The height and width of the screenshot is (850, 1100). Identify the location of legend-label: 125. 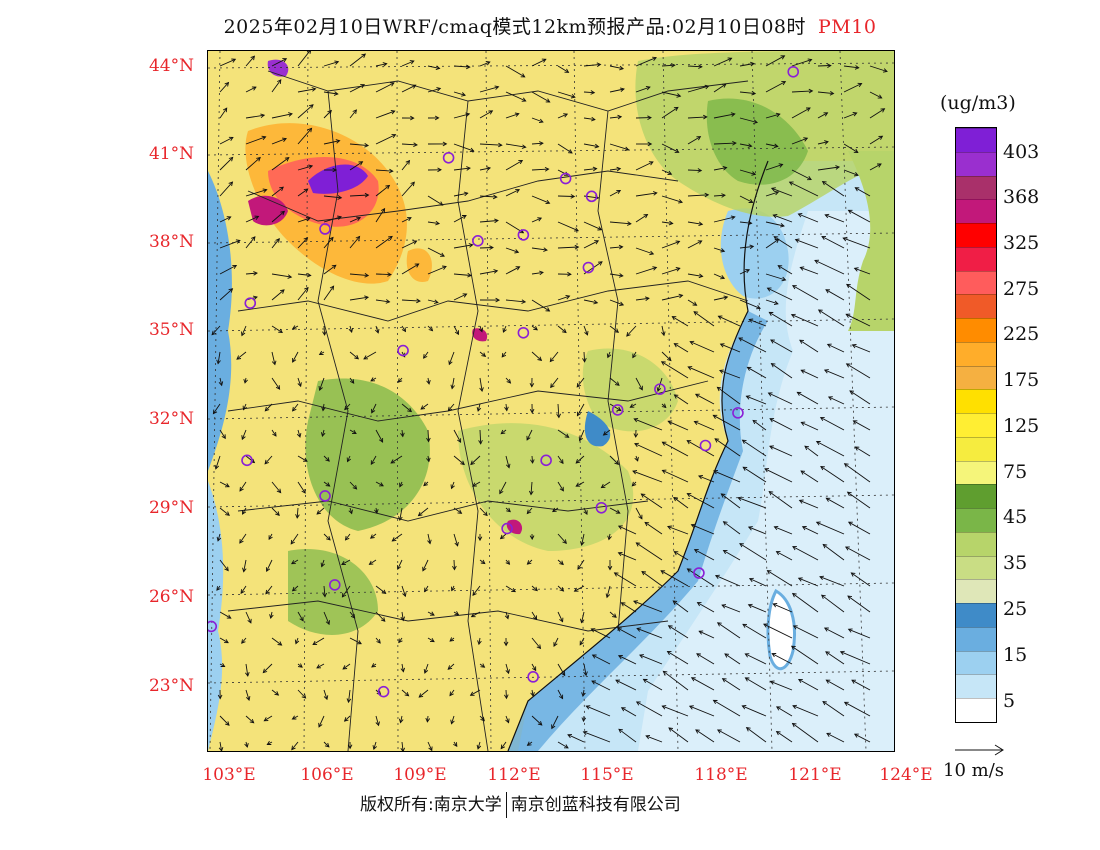
(1021, 426).